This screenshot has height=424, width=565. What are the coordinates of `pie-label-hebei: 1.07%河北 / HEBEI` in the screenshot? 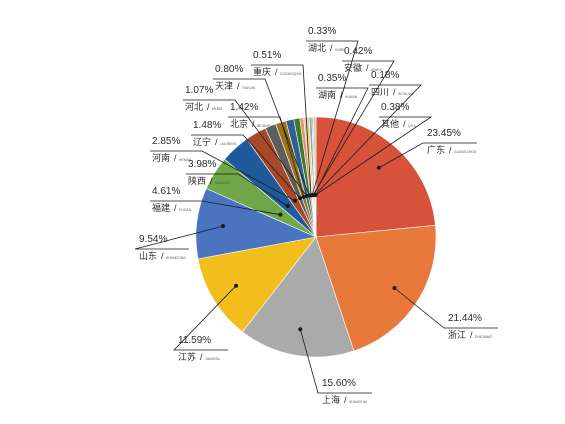 It's located at (246, 142).